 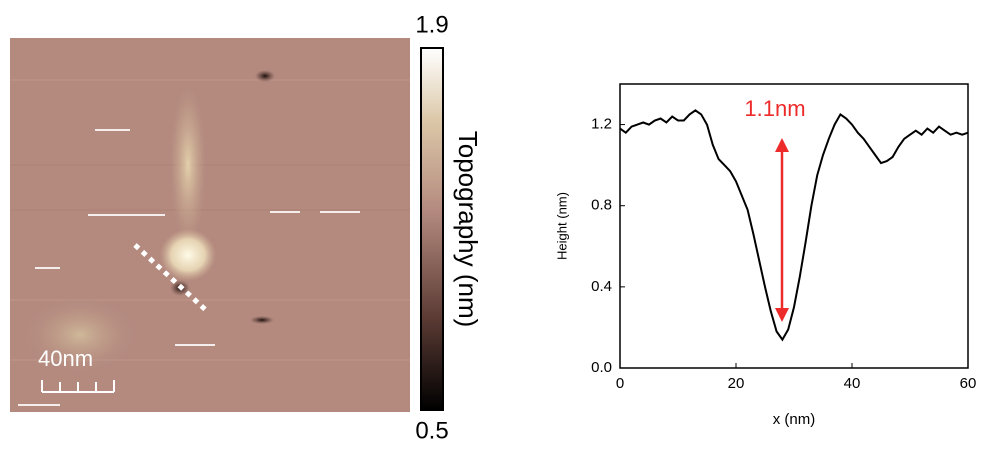 What do you see at coordinates (601, 124) in the screenshot?
I see `y-tick-label: 1.2` at bounding box center [601, 124].